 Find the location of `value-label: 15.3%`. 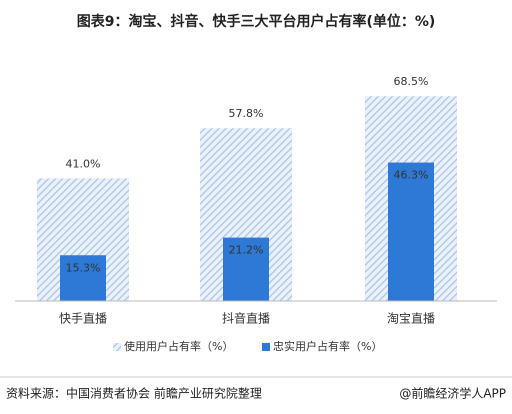

value-label: 15.3% is located at coordinates (83, 267).